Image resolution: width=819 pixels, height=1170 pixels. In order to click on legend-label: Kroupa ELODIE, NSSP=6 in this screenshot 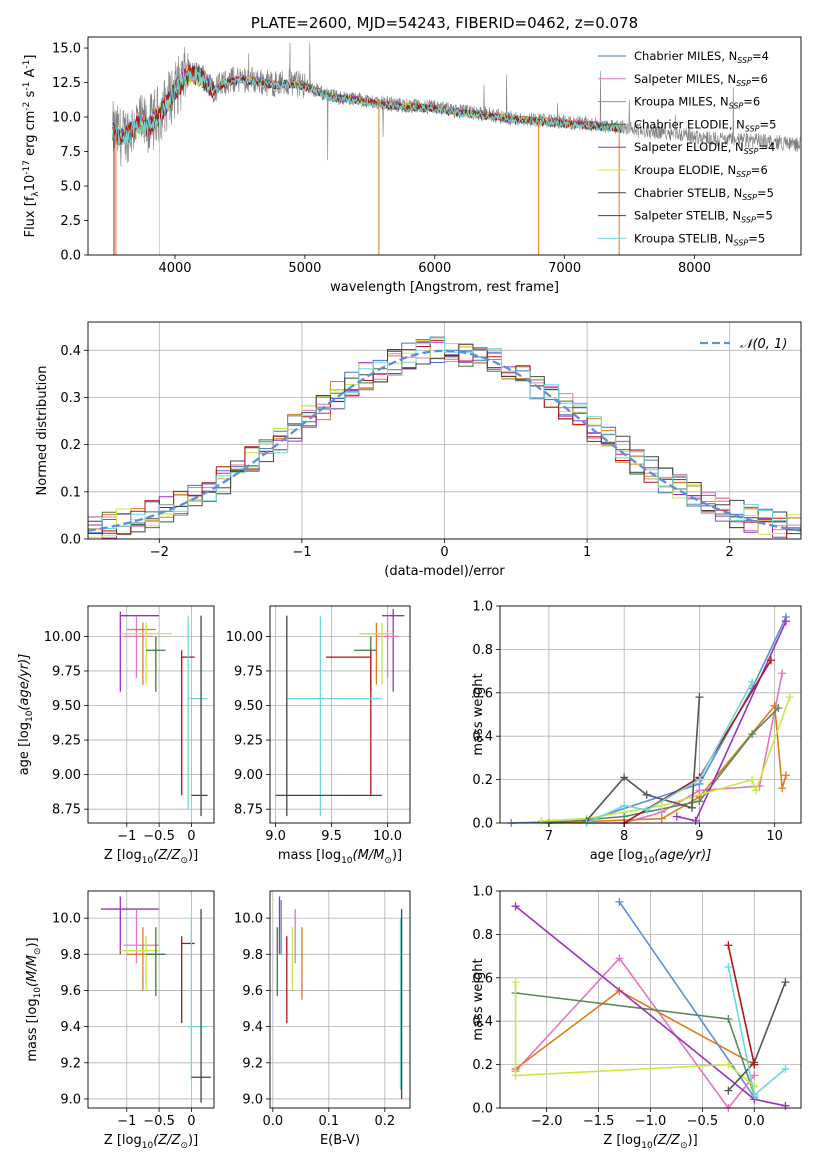, I will do `click(701, 171)`.